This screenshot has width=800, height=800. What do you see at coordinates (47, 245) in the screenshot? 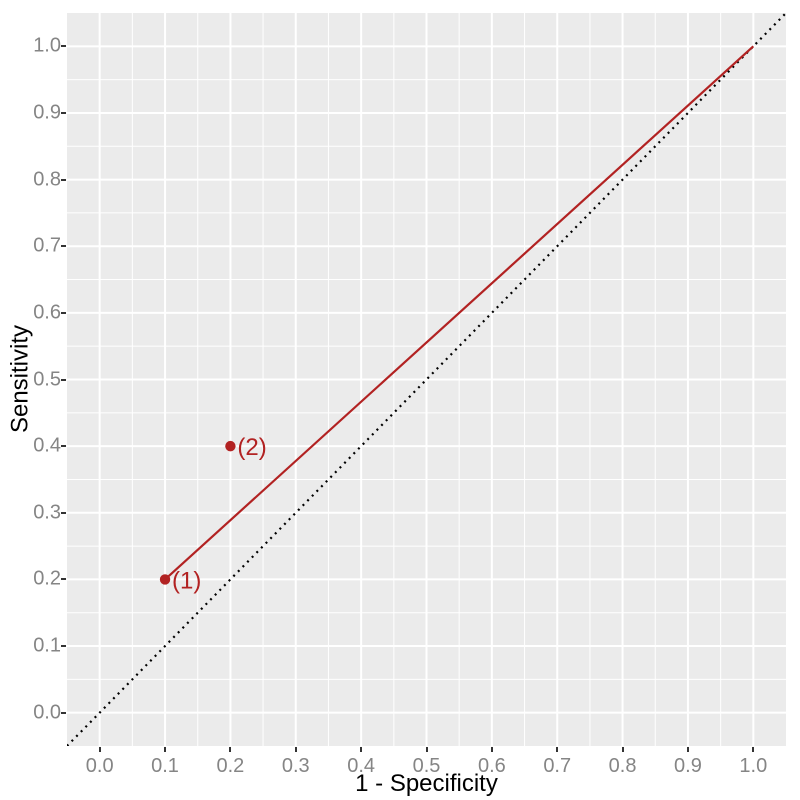
I see `y-tick-label: 0.7` at bounding box center [47, 245].